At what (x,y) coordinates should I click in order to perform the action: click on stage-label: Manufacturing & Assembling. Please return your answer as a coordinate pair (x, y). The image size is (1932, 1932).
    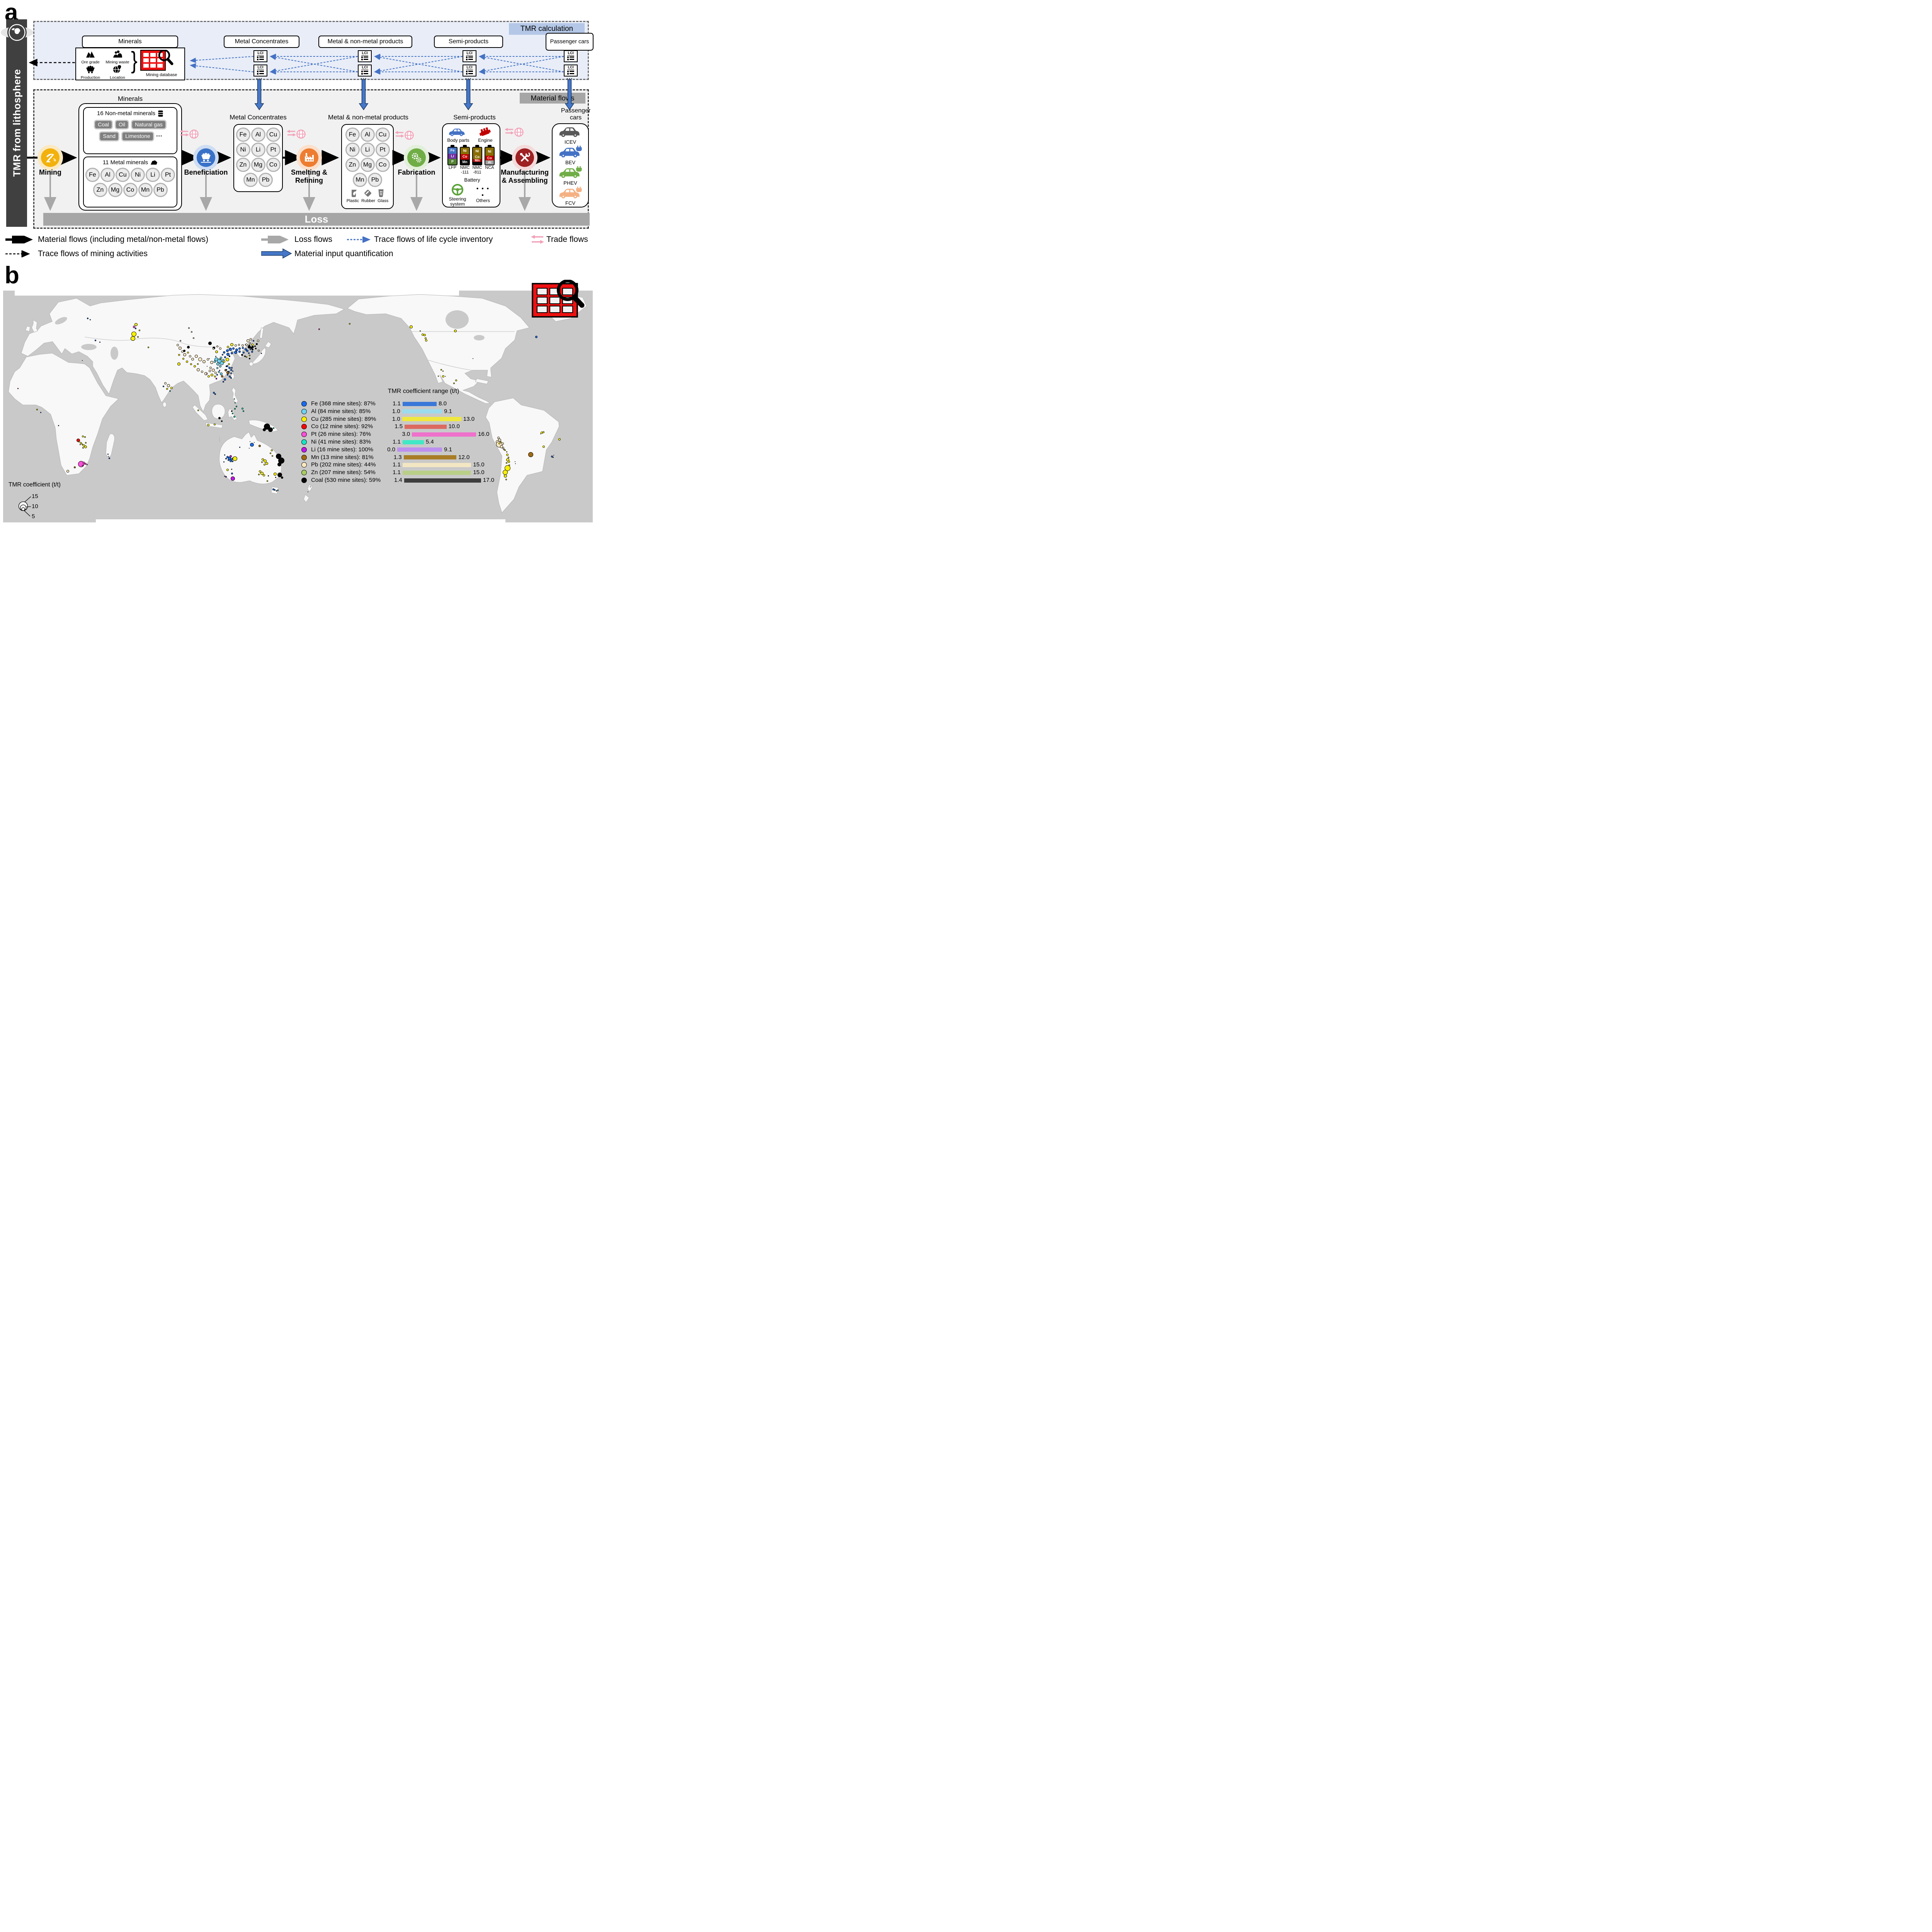
    Looking at the image, I should click on (525, 176).